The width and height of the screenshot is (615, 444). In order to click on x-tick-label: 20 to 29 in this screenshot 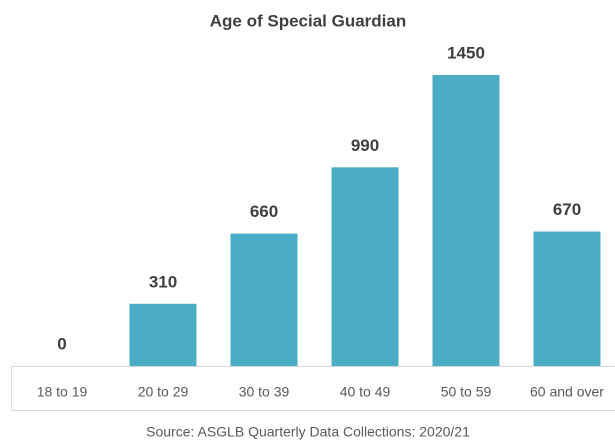, I will do `click(163, 392)`.